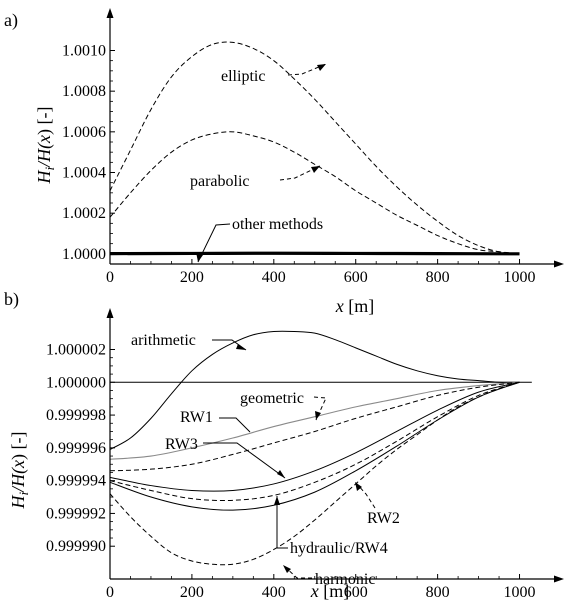 The height and width of the screenshot is (601, 568). Describe the element at coordinates (110, 592) in the screenshot. I see `panel-b-x-tick-label: 0` at that location.